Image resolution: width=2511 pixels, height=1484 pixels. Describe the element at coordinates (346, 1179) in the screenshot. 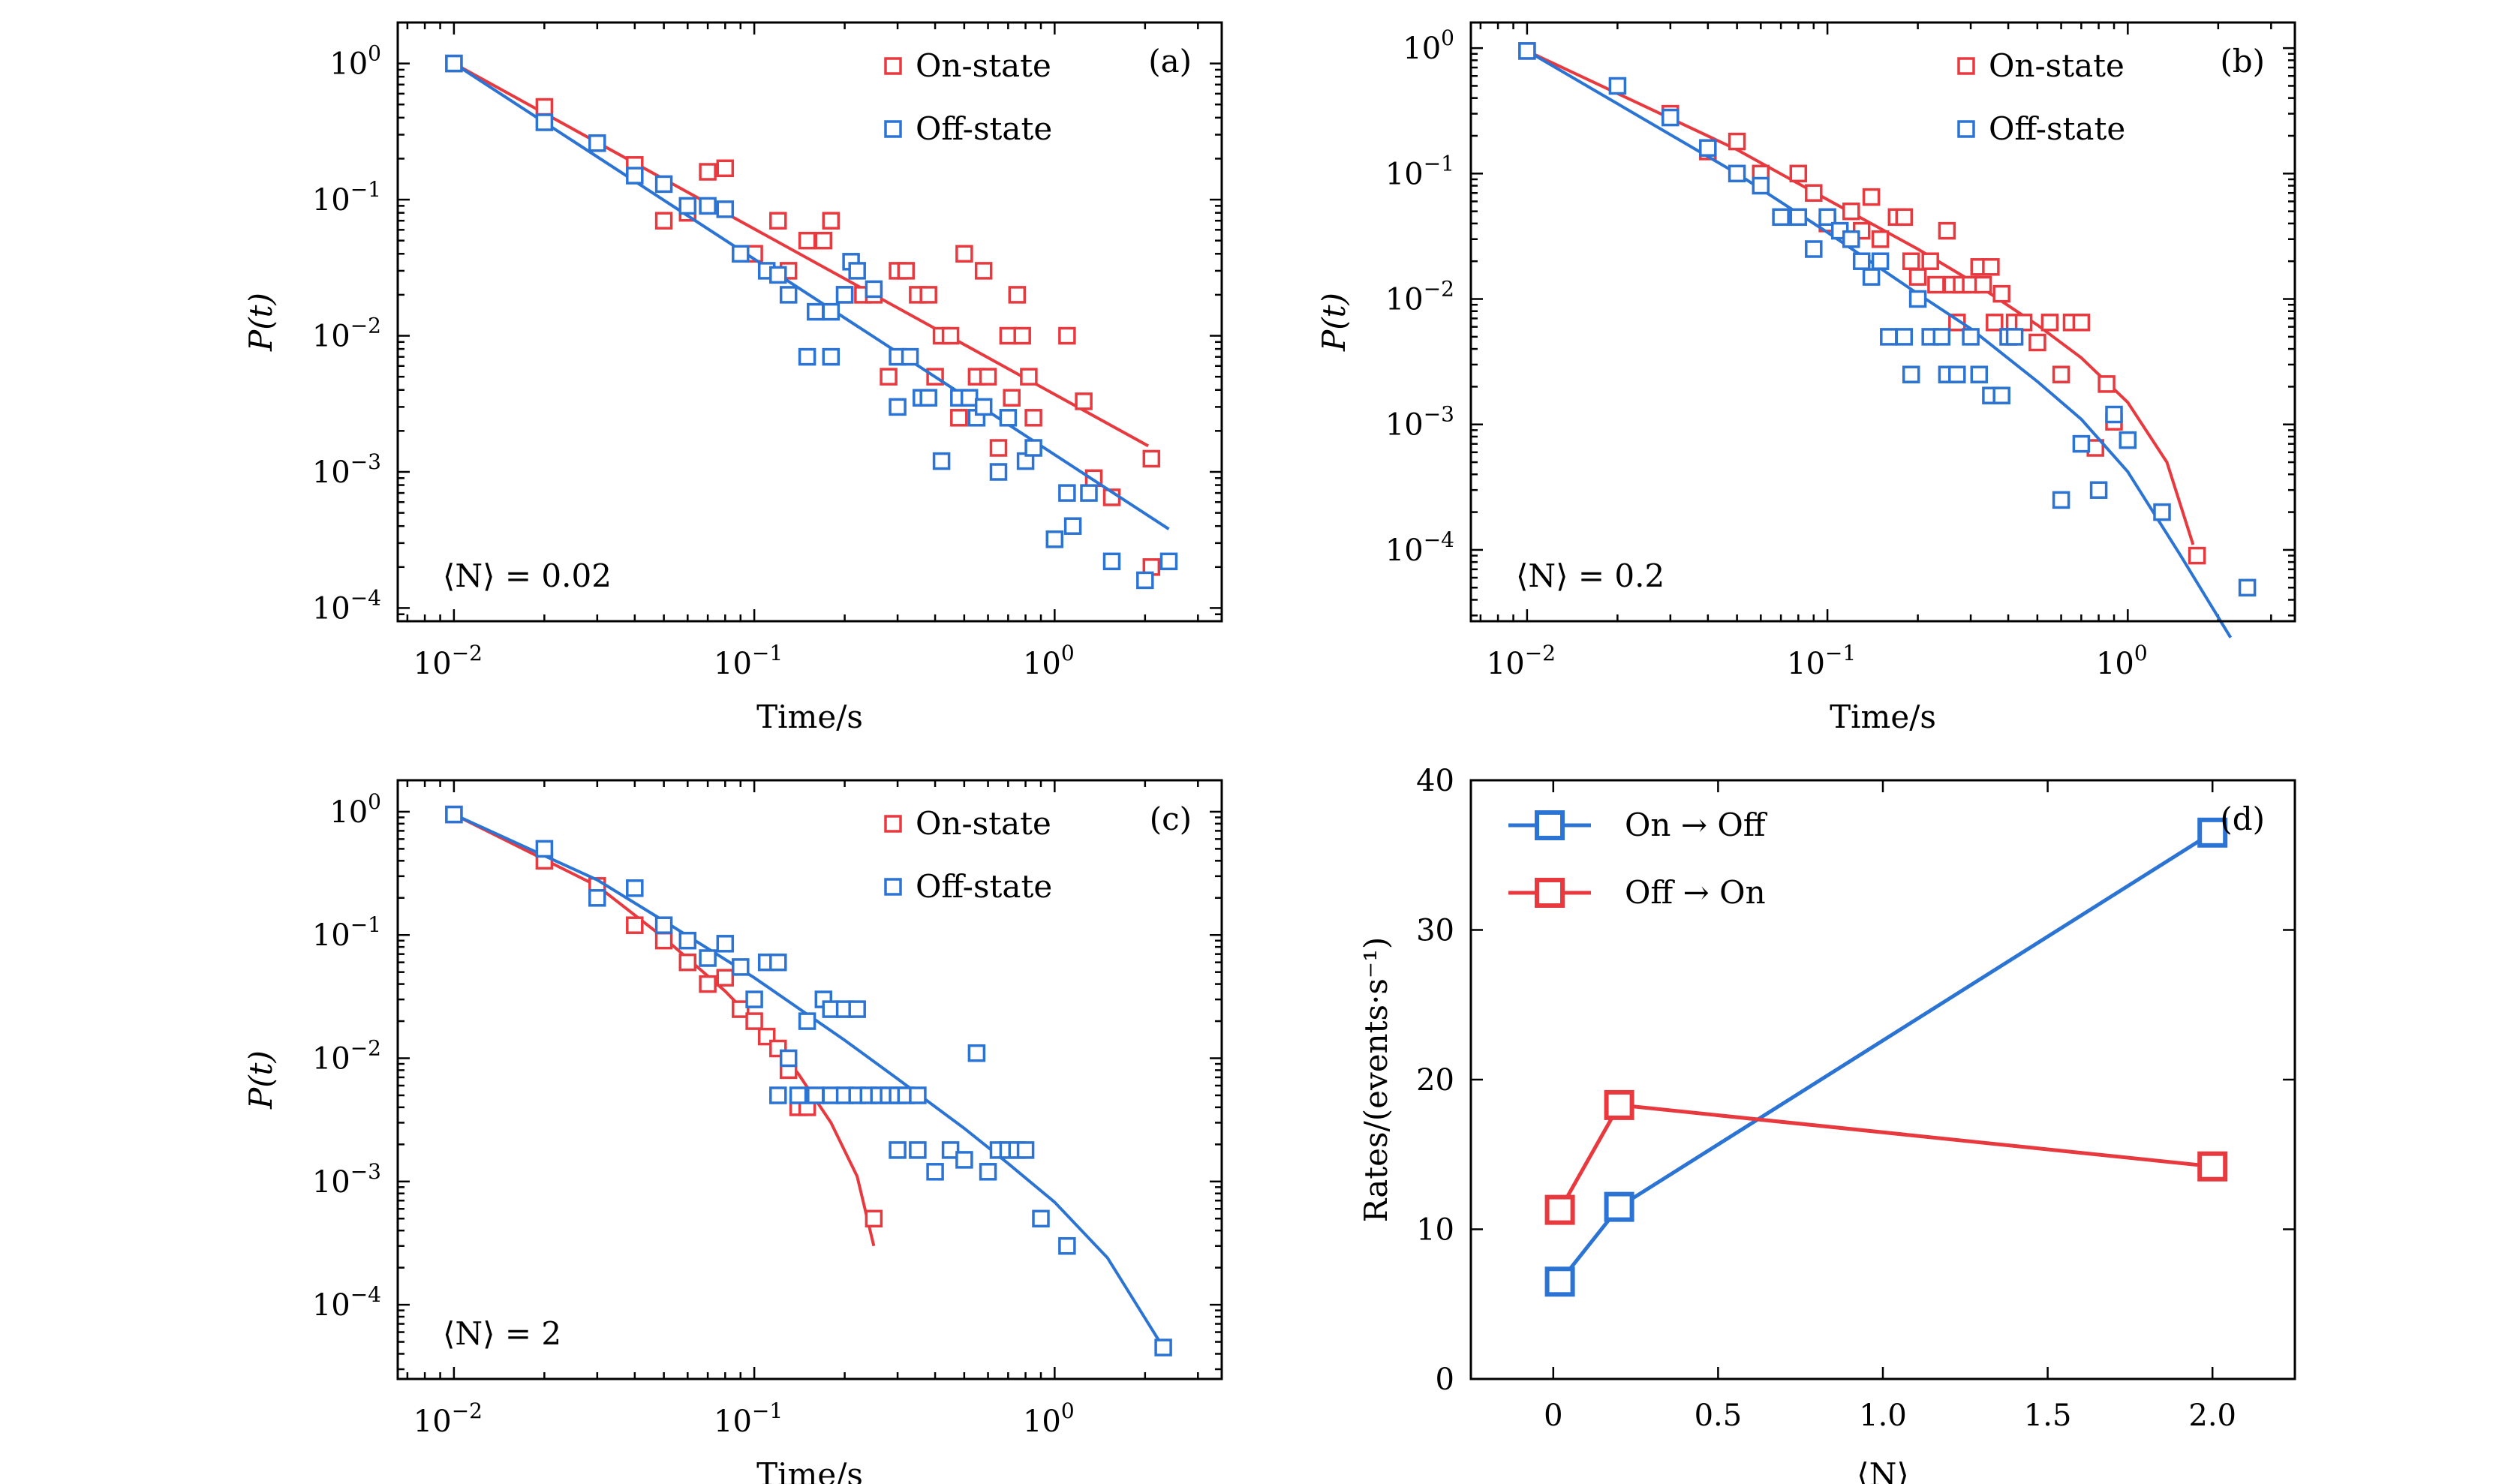

I see `y-tick-label: 10⁻³` at that location.